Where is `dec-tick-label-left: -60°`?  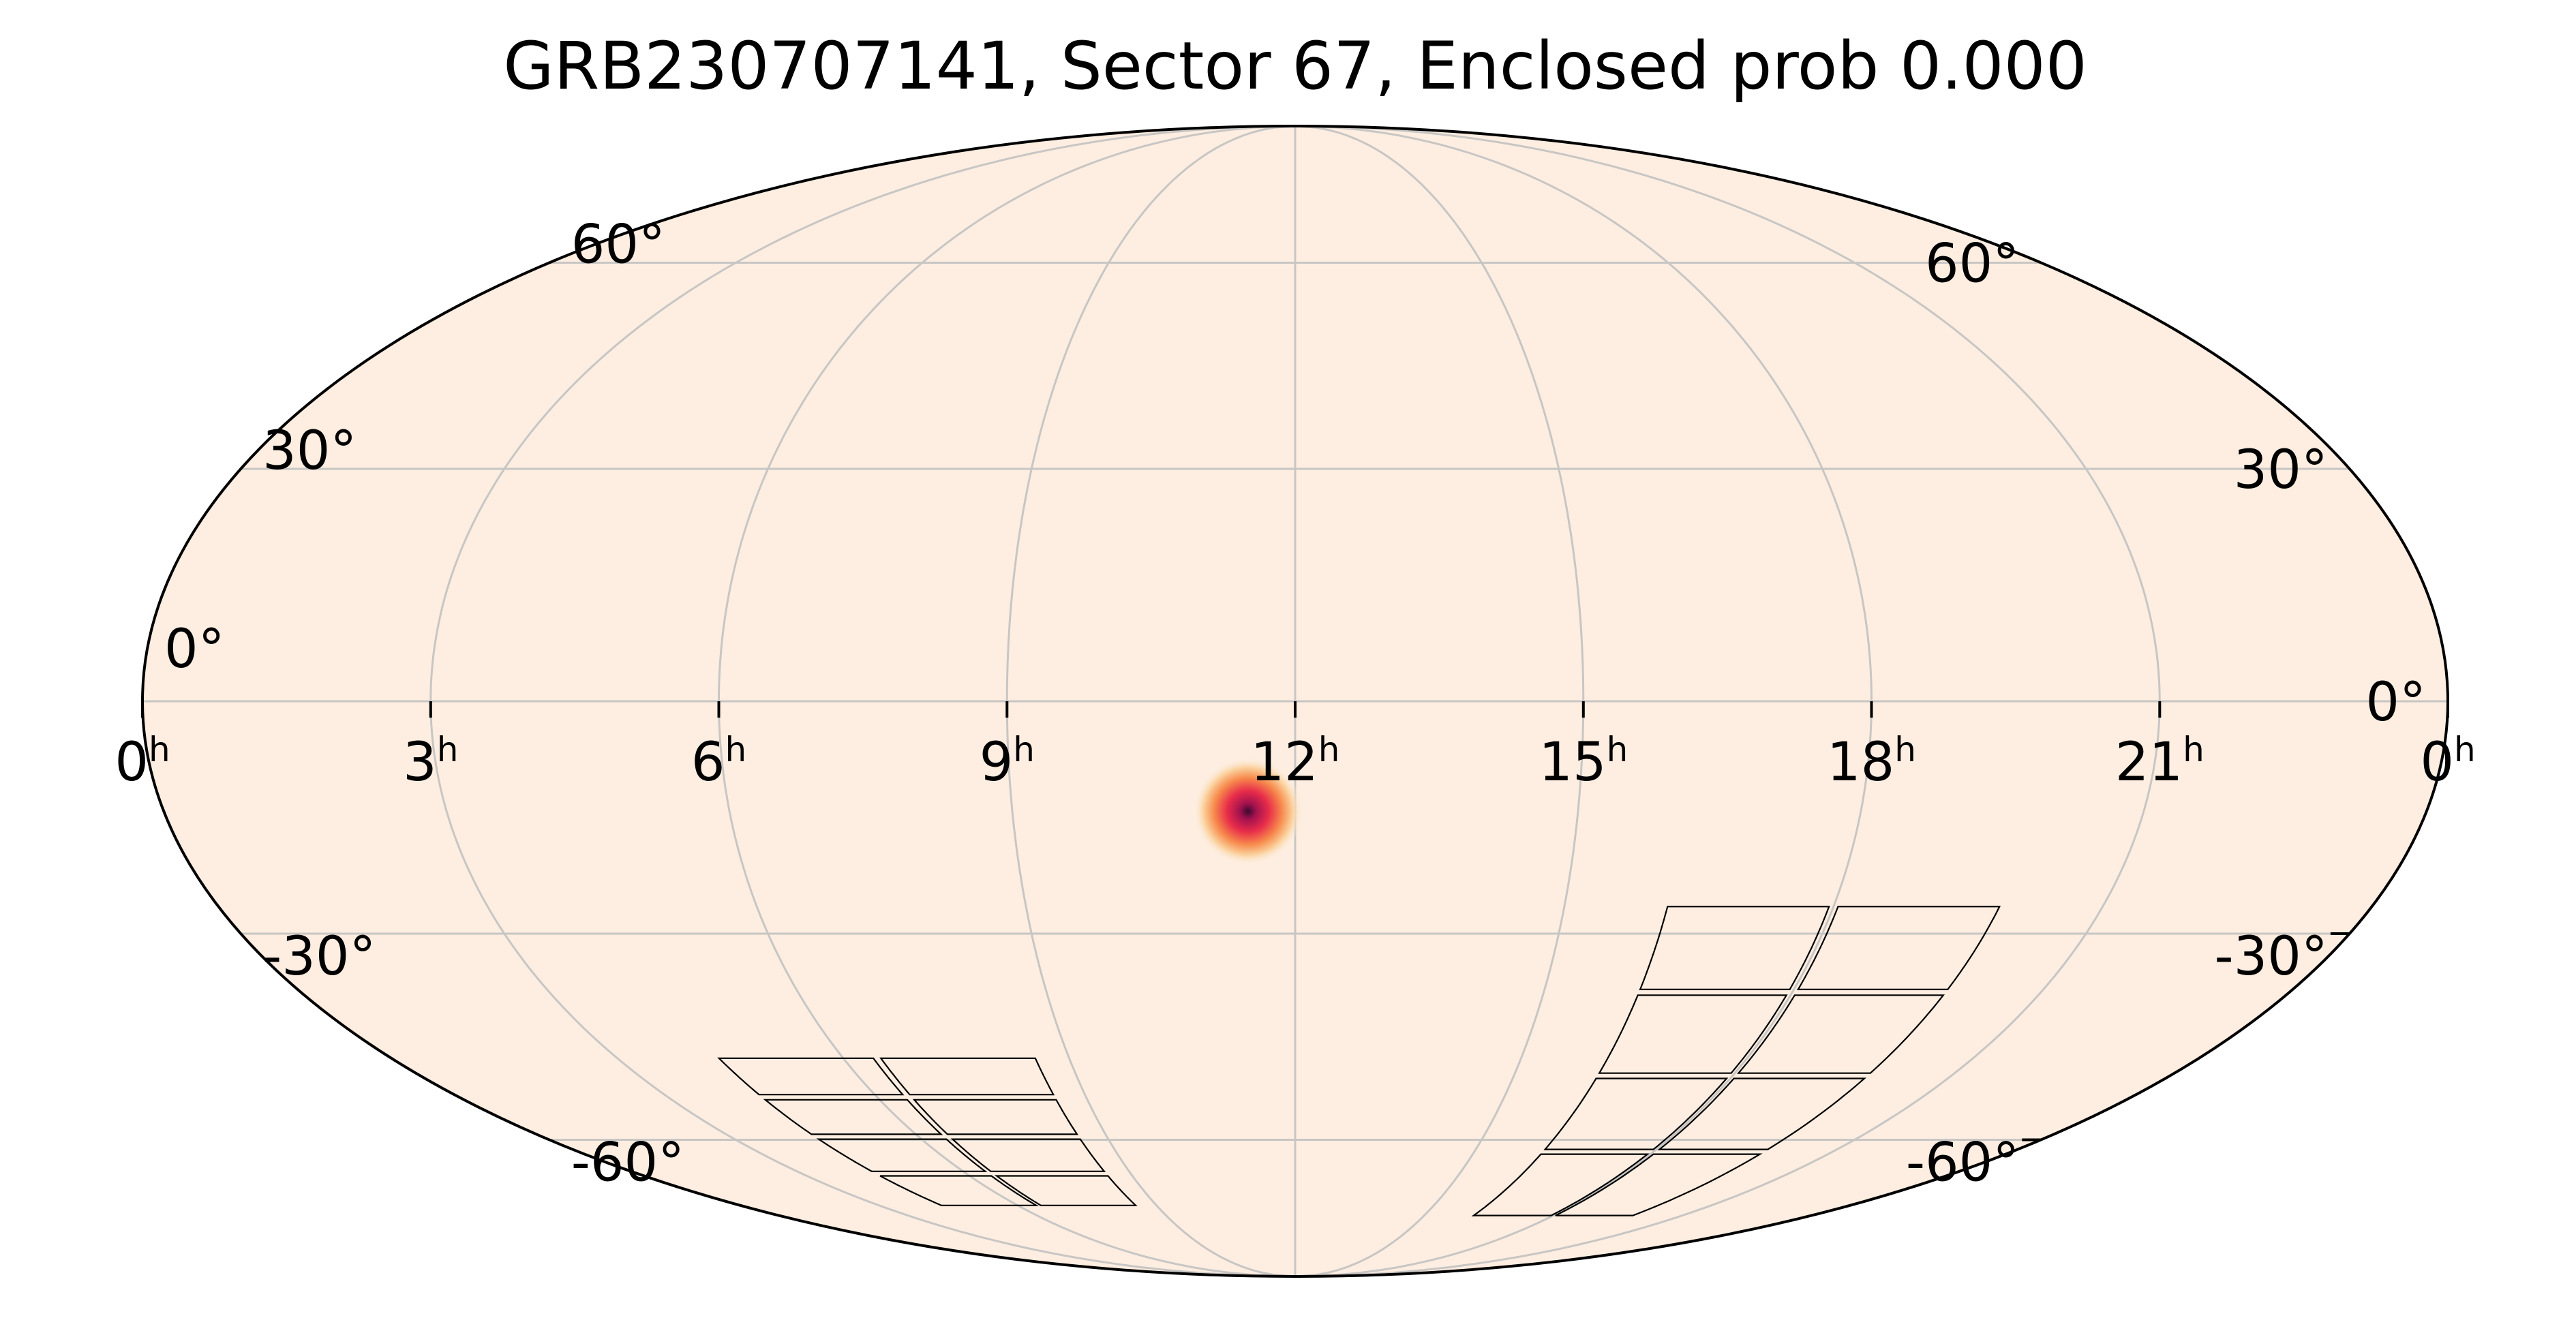
dec-tick-label-left: -60° is located at coordinates (1962, 1163).